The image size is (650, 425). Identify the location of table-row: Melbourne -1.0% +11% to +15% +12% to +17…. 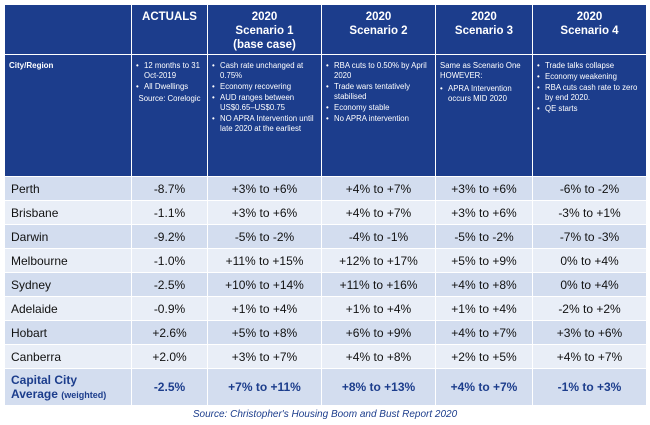
(325, 260).